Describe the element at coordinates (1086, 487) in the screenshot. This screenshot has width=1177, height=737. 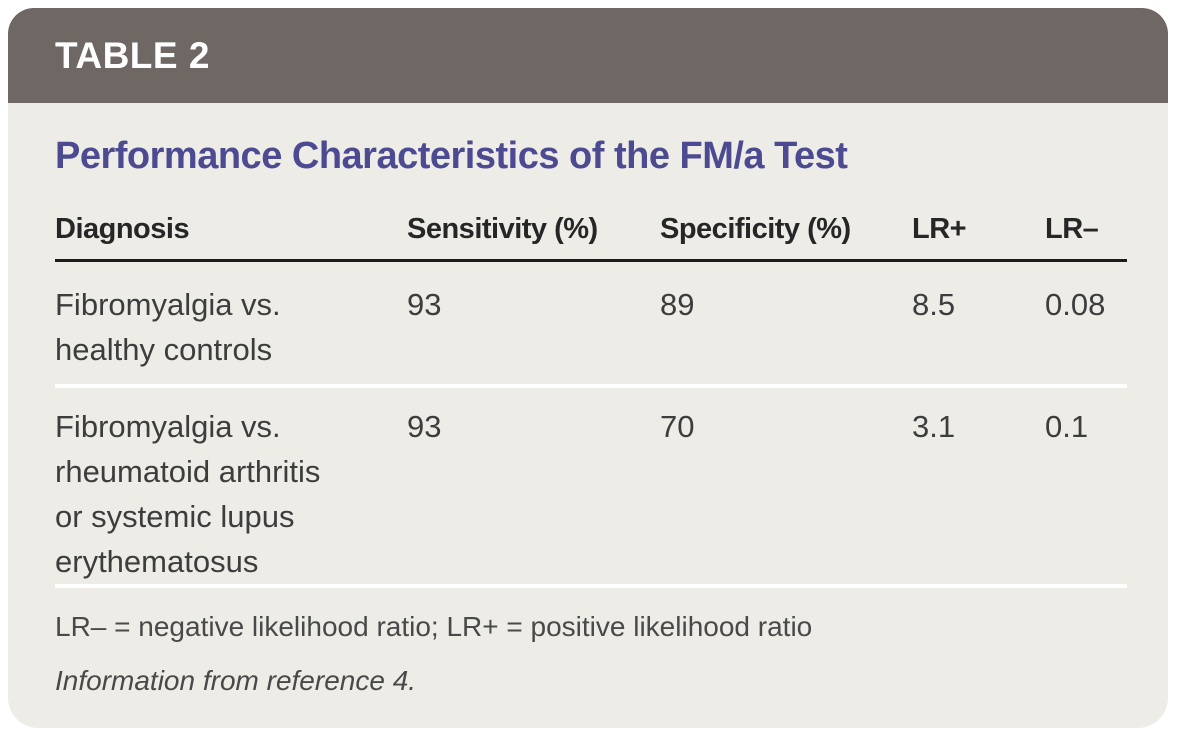
I see `lr-minus-cell: 0.1` at that location.